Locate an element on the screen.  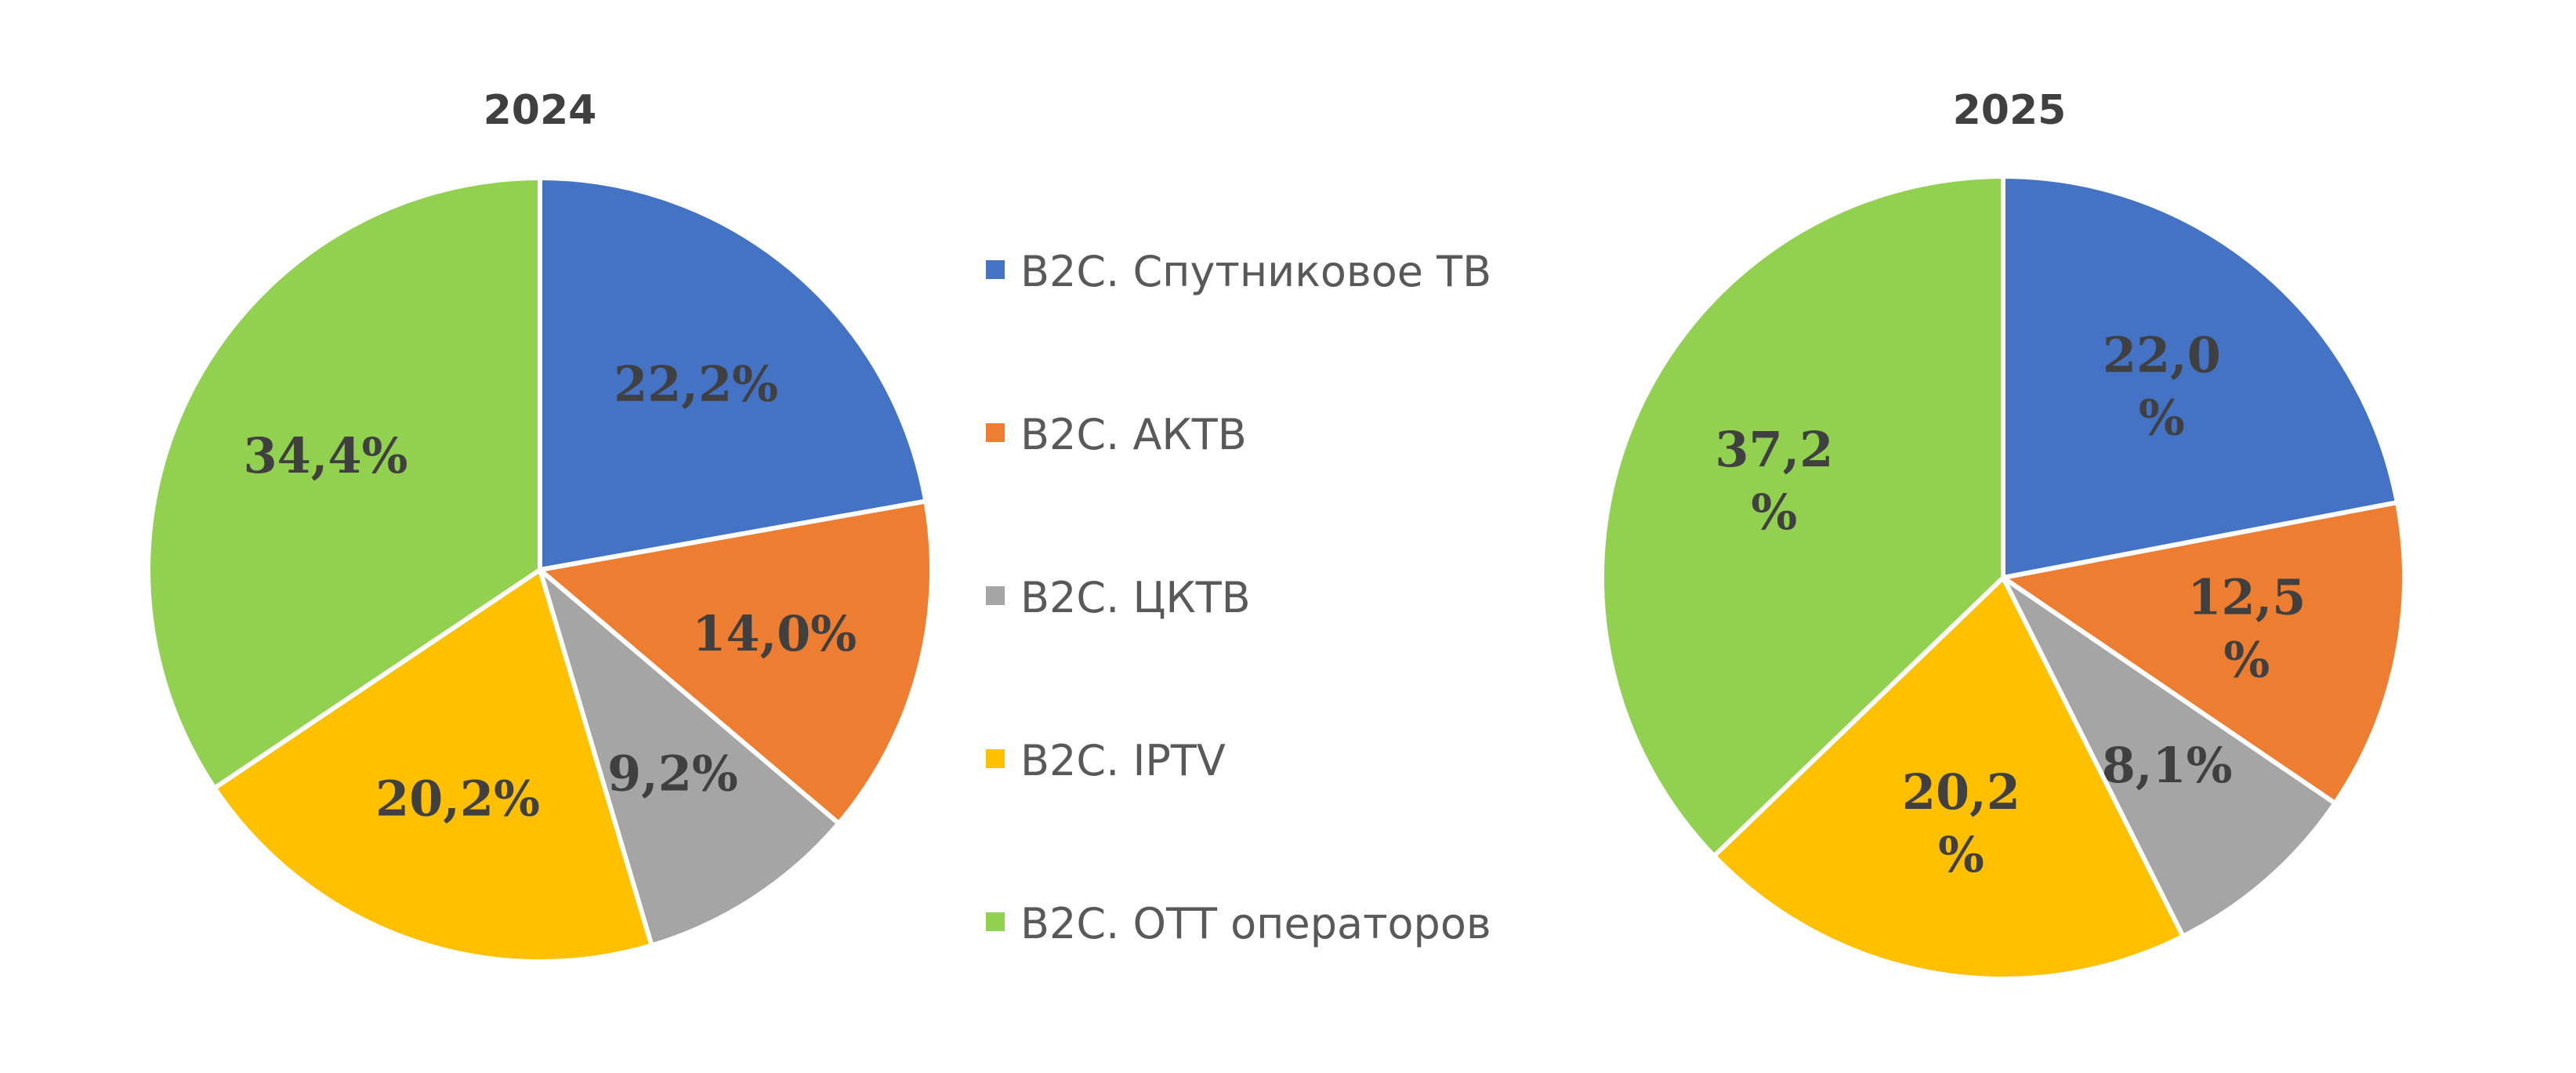
legend-item: B2C. АКТВ is located at coordinates (1116, 435).